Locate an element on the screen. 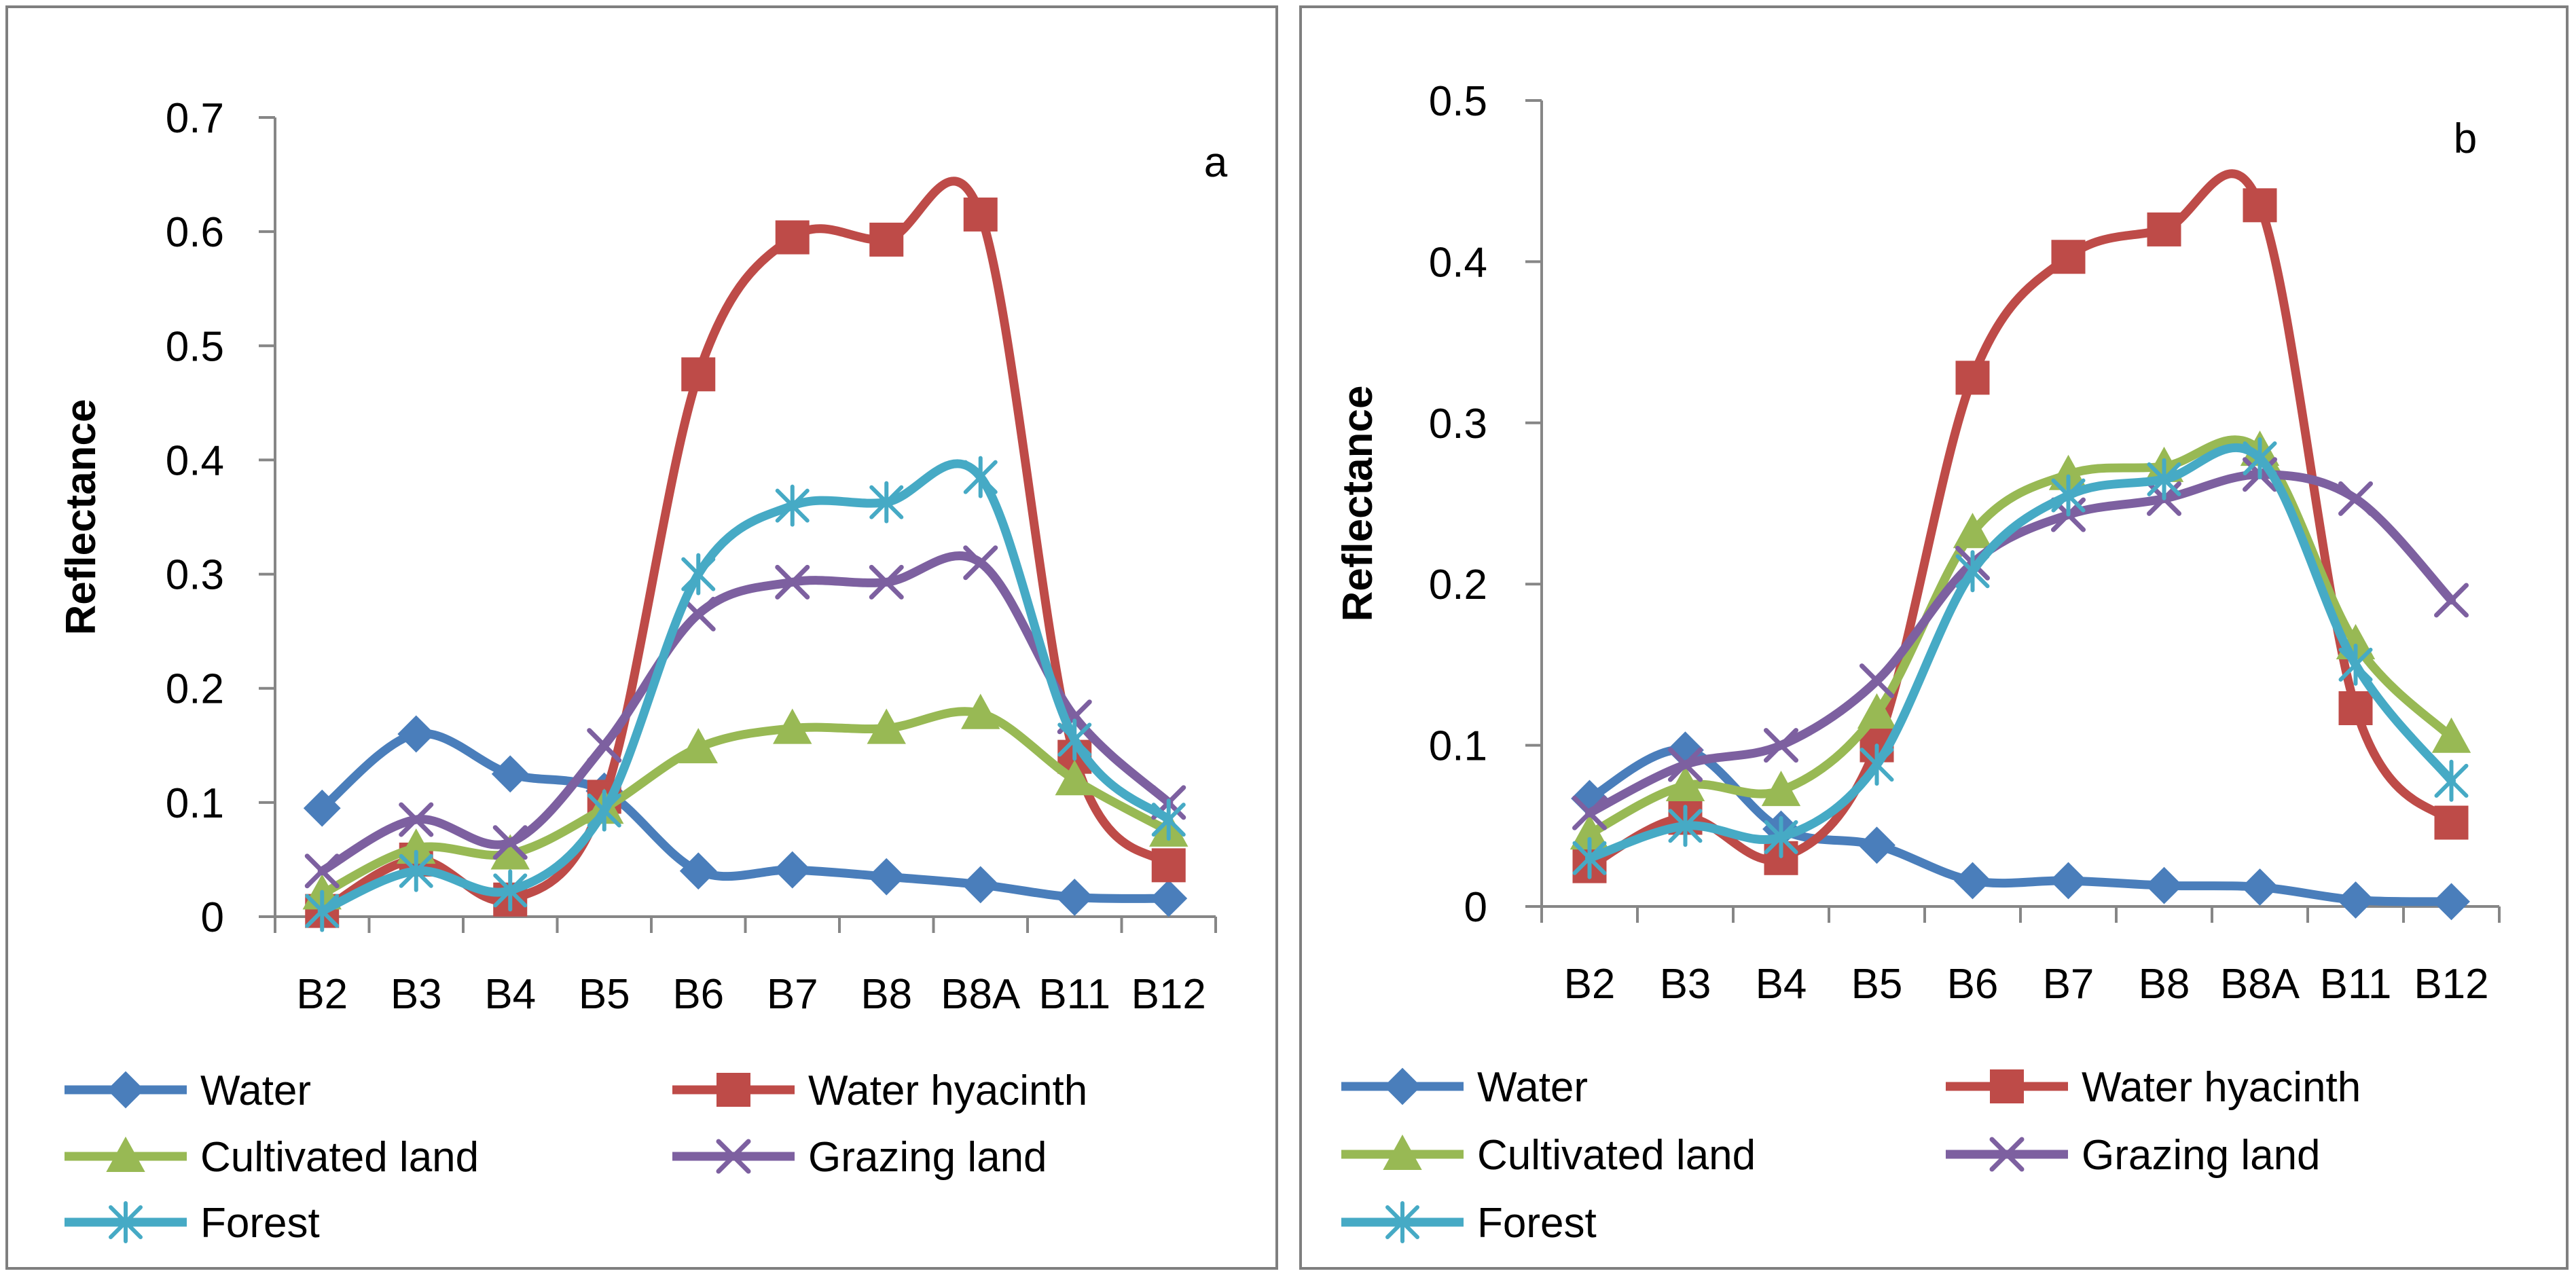  legend-item-water-hyacinth: Water hyacinth is located at coordinates (879, 1091).